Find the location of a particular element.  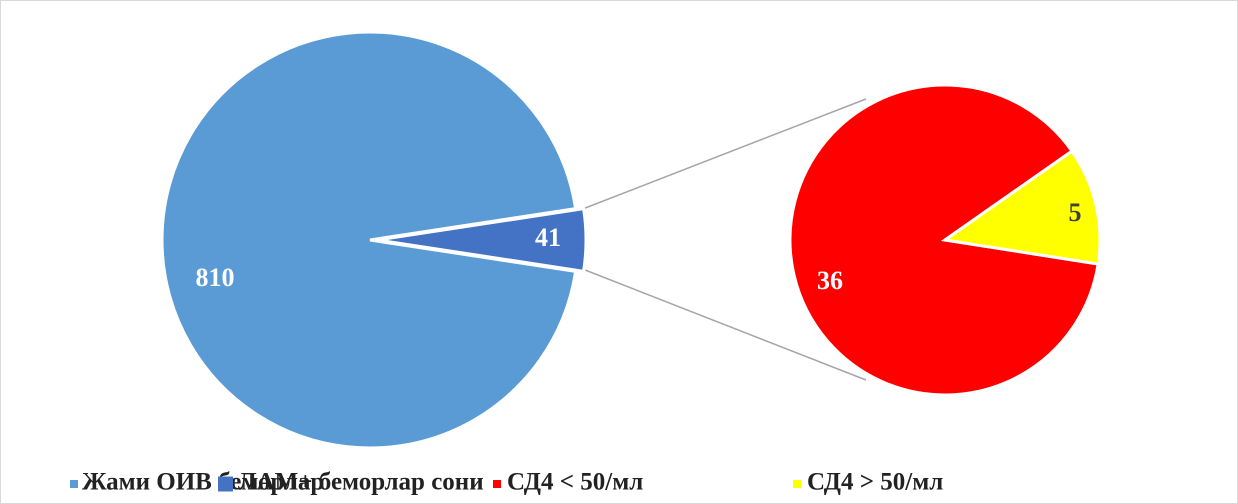

data-label: 810 is located at coordinates (215, 277).